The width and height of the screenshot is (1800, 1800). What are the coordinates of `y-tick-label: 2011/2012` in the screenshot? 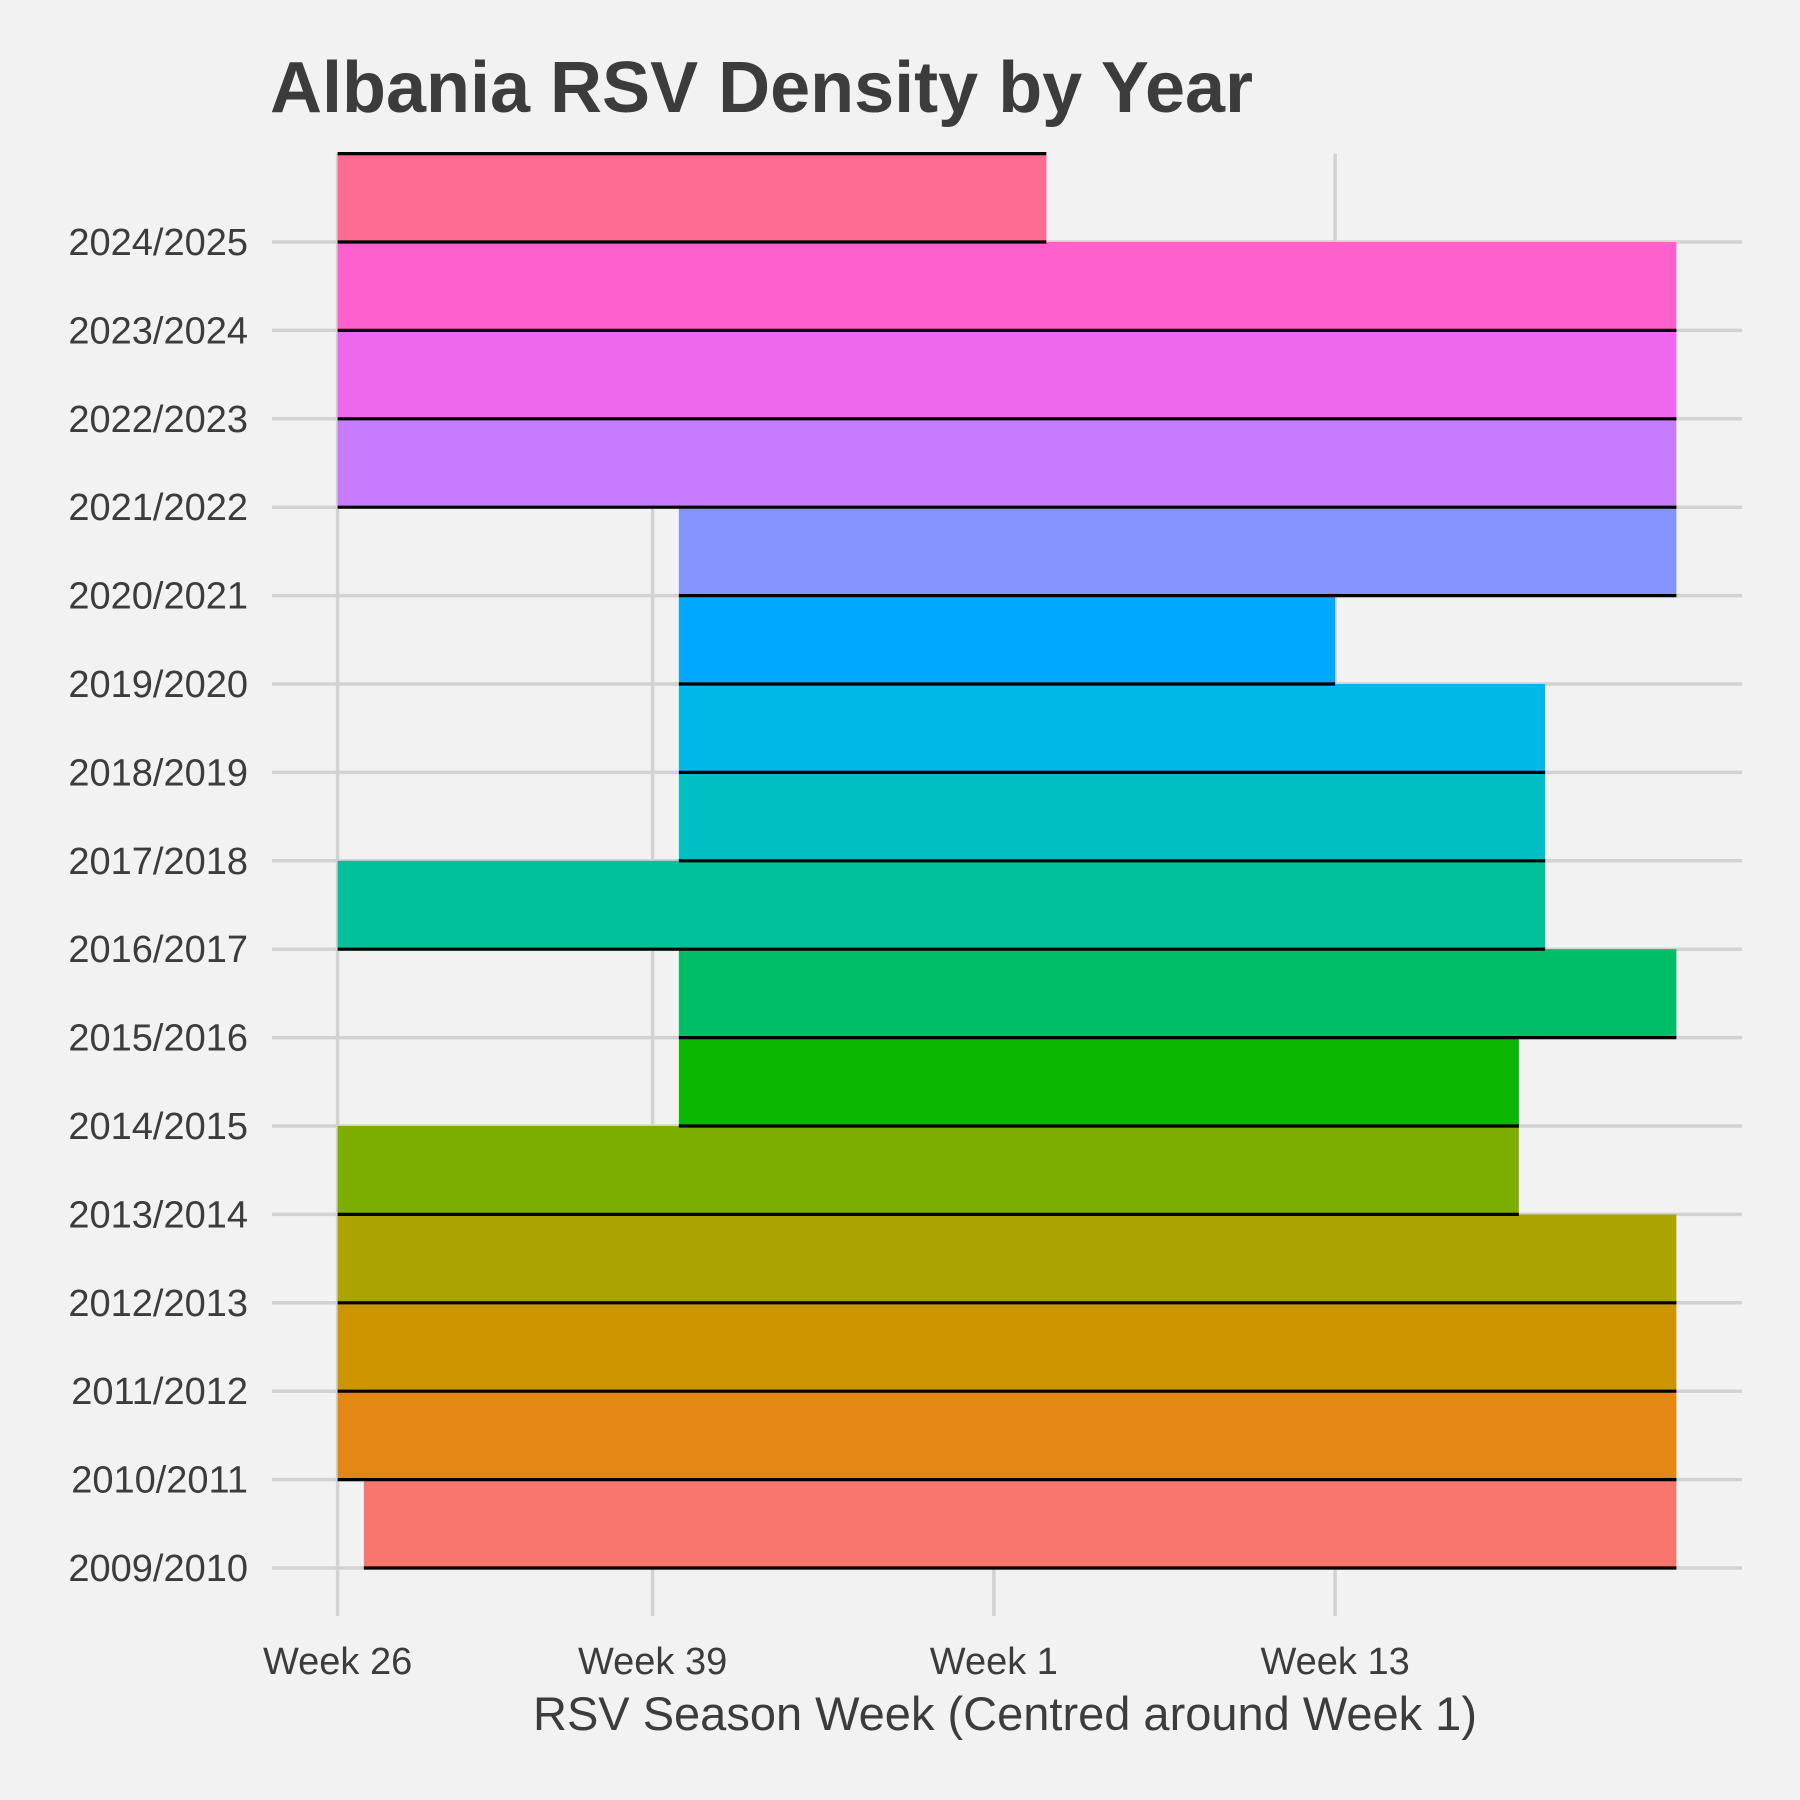 It's located at (159, 1392).